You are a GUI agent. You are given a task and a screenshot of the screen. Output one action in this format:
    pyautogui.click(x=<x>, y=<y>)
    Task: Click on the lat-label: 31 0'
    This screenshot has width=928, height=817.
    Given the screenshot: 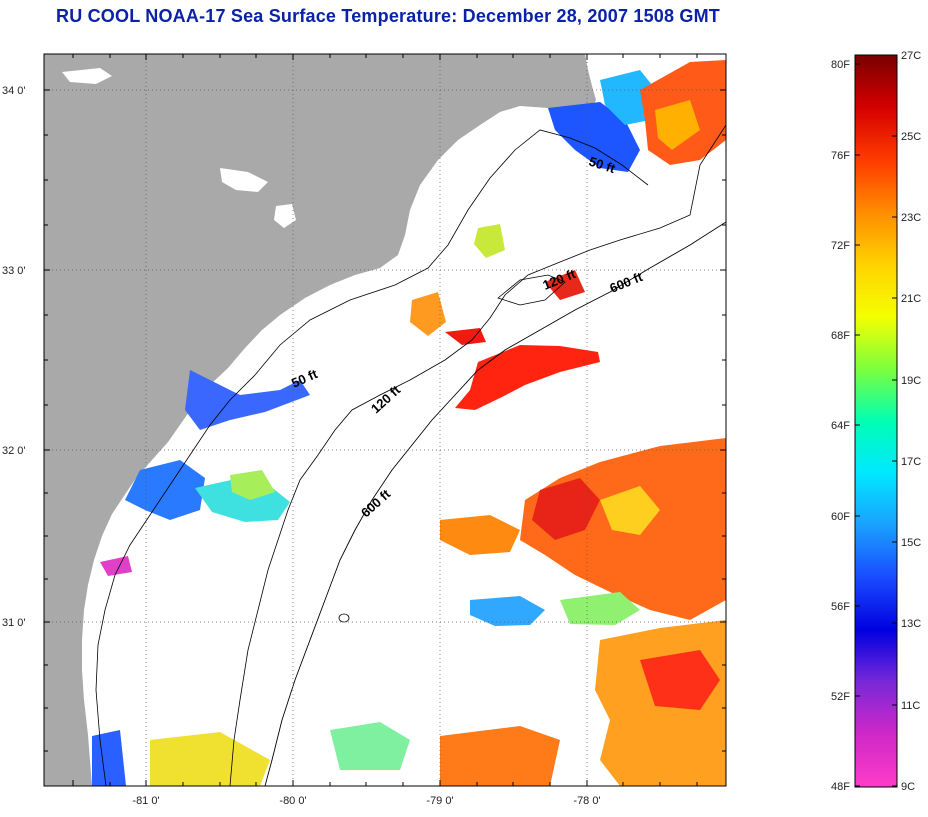 What is the action you would take?
    pyautogui.click(x=14, y=623)
    